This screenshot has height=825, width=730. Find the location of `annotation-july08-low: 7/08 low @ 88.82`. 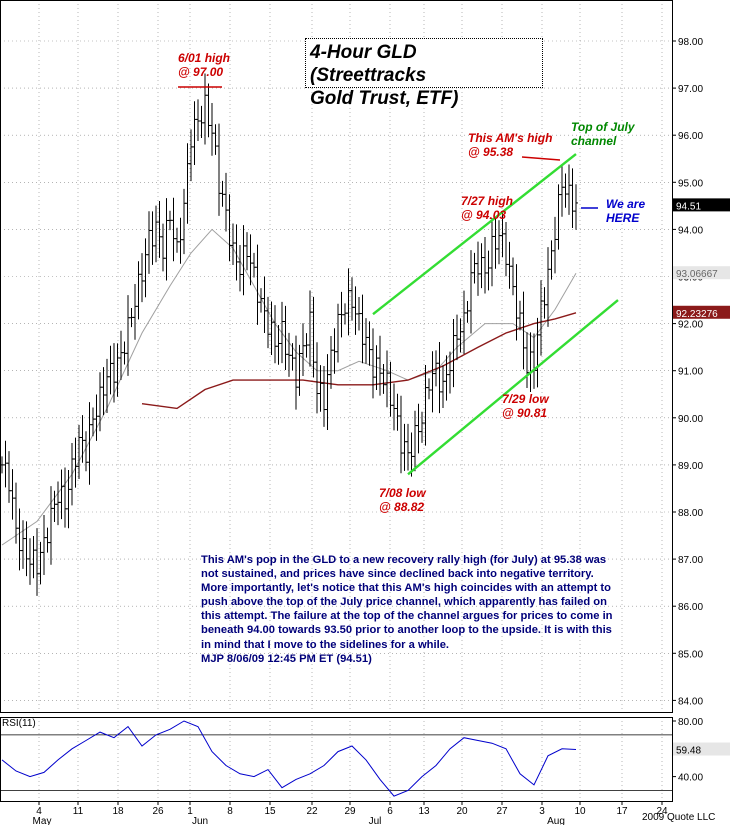

annotation-july08-low: 7/08 low @ 88.82 is located at coordinates (402, 500).